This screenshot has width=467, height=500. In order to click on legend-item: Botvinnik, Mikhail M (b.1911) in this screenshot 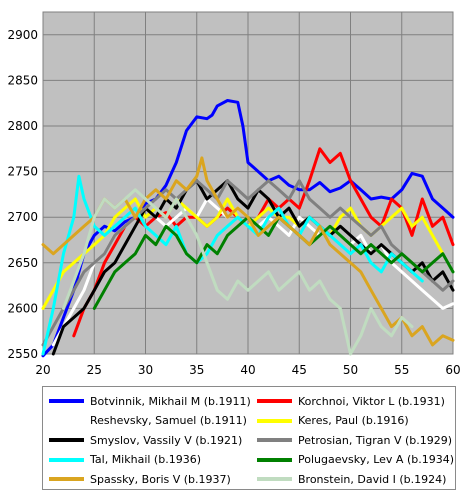, I will do `click(150, 401)`.